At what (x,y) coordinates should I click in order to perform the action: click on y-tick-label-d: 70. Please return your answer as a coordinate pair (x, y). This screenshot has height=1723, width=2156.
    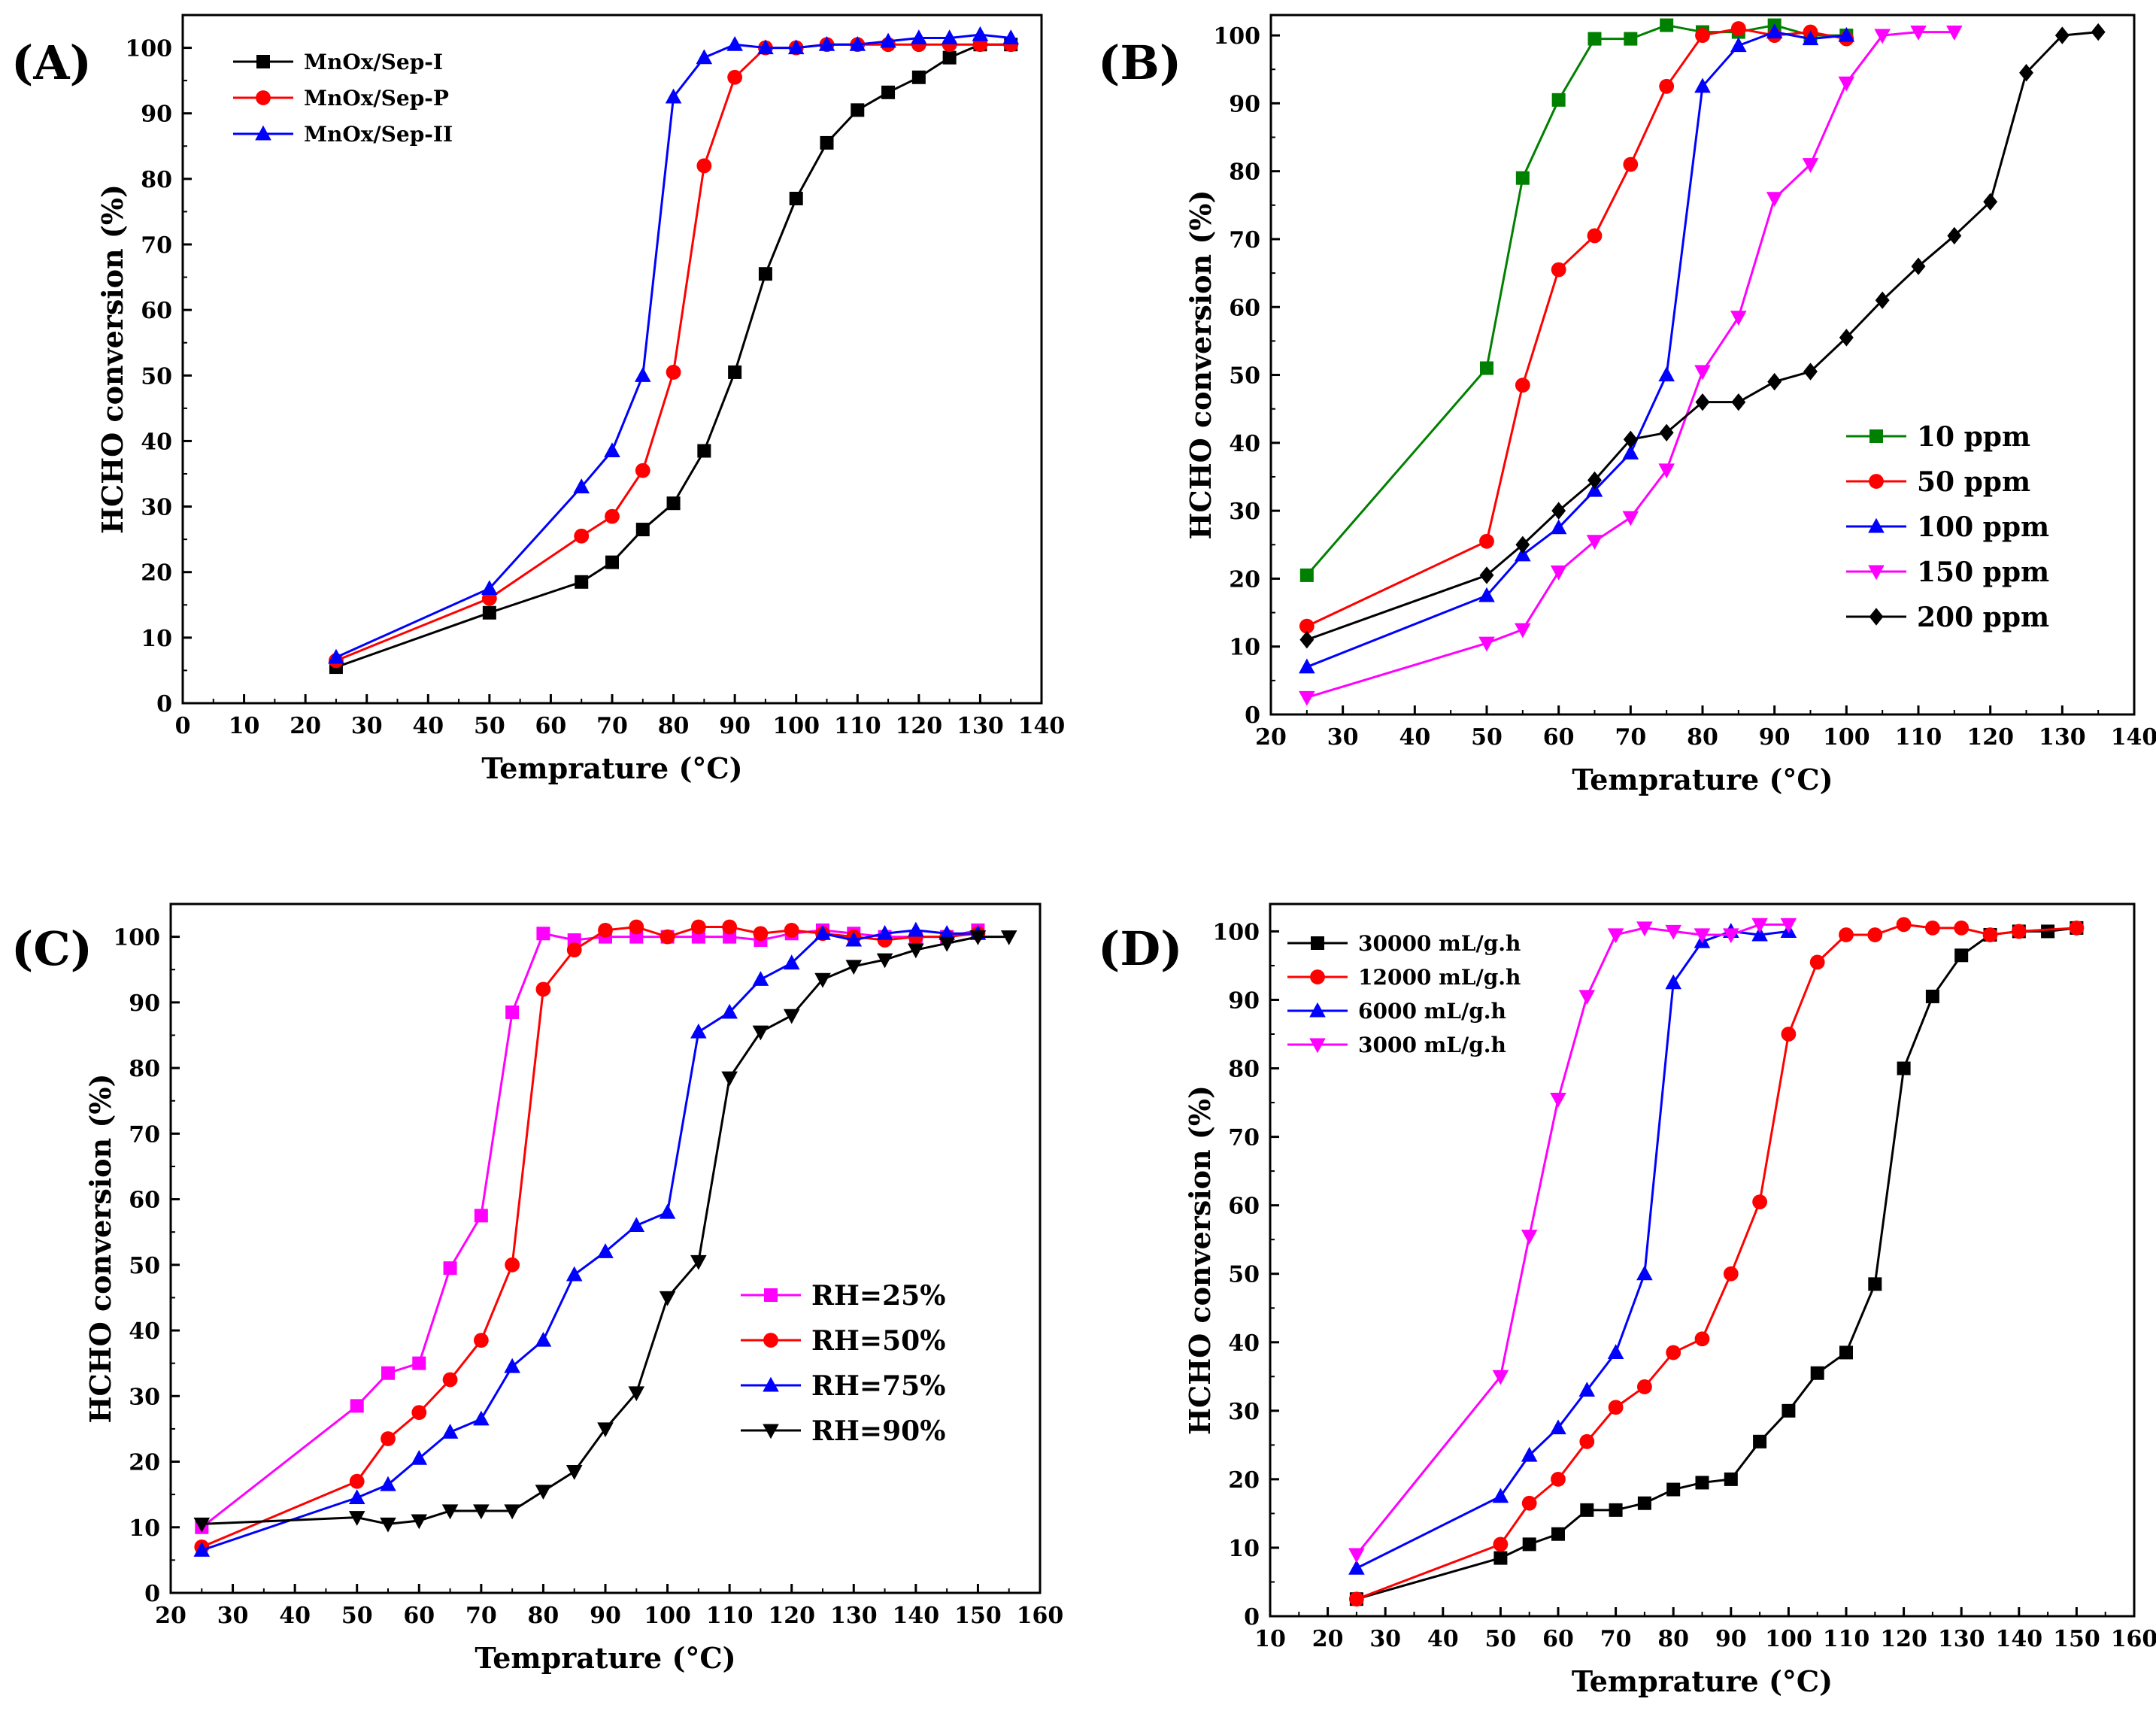
    Looking at the image, I should click on (1244, 1138).